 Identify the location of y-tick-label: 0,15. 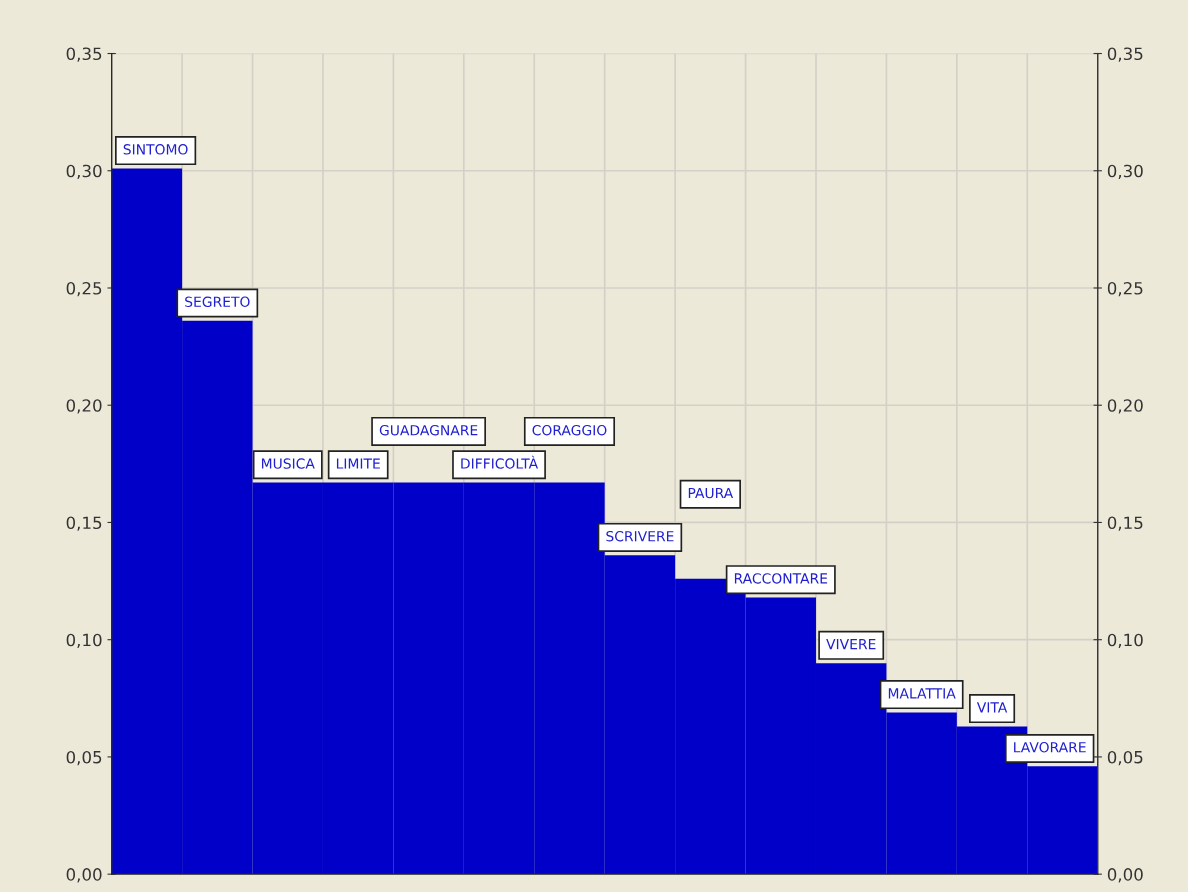
(84, 523).